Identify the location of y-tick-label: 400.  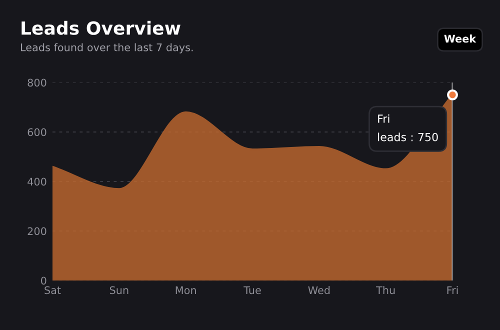
(37, 182).